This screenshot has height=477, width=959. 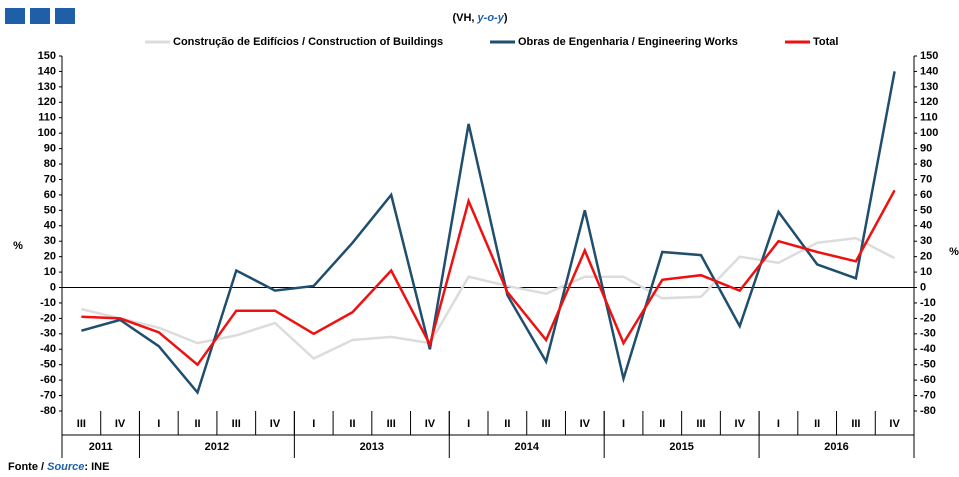 I want to click on subtitle-part: ), so click(x=506, y=18).